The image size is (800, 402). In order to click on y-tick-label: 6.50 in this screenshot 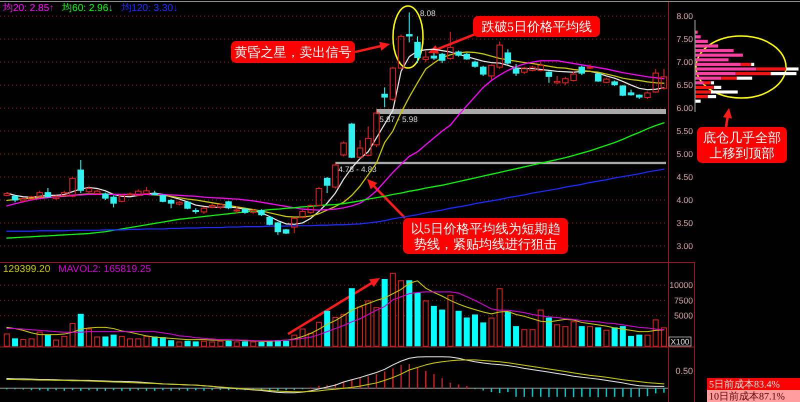, I will do `click(685, 85)`.